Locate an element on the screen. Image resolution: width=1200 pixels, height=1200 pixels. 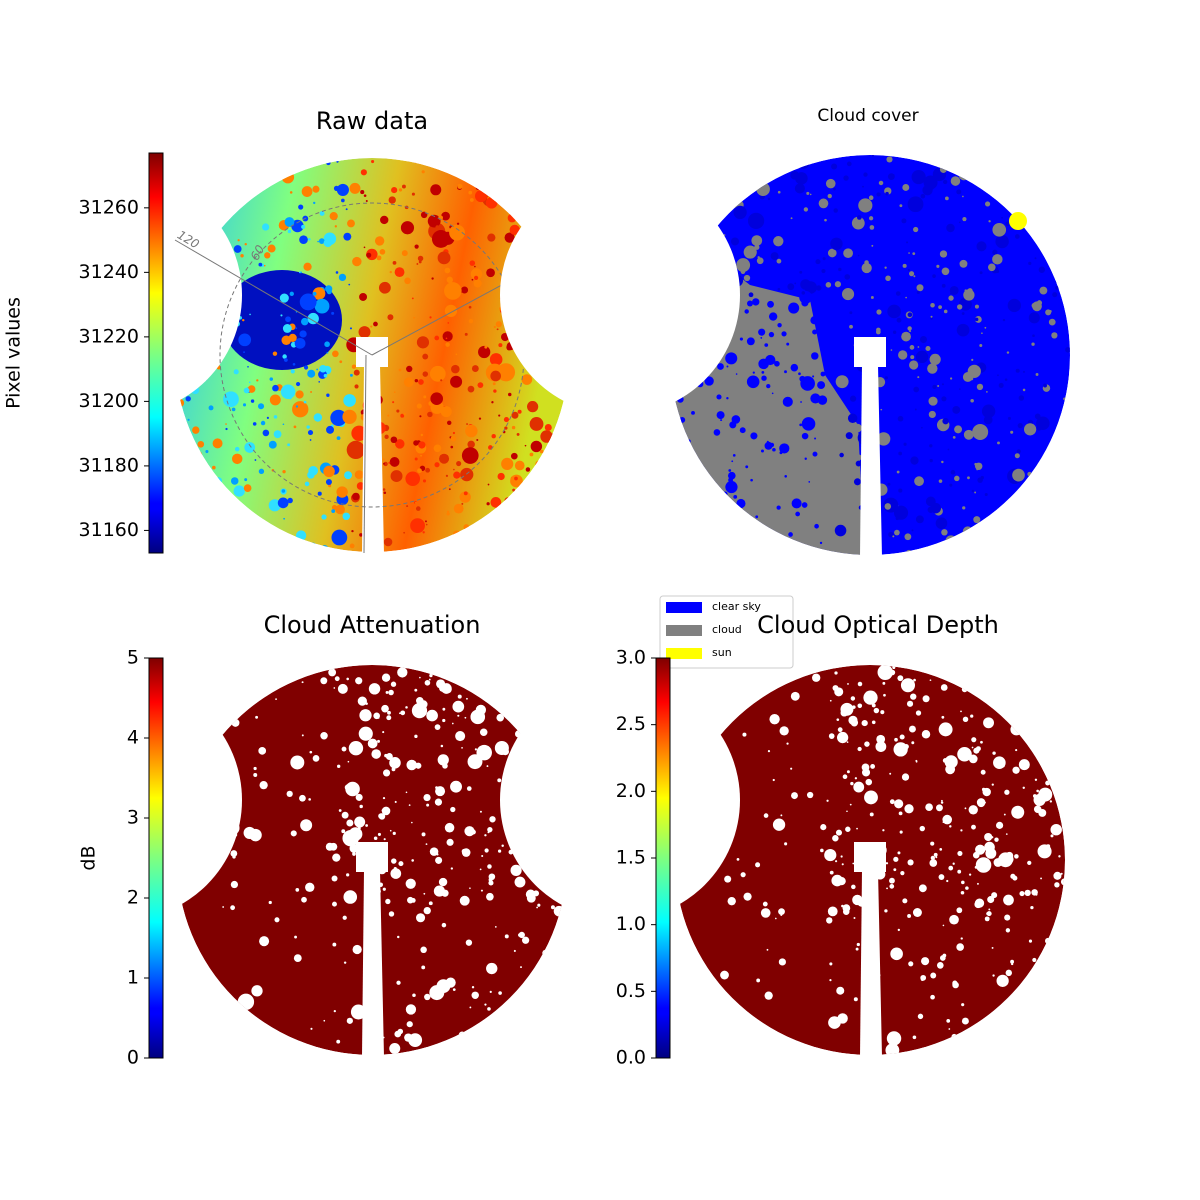
colorbar-tick-label: 31240 is located at coordinates (109, 272).